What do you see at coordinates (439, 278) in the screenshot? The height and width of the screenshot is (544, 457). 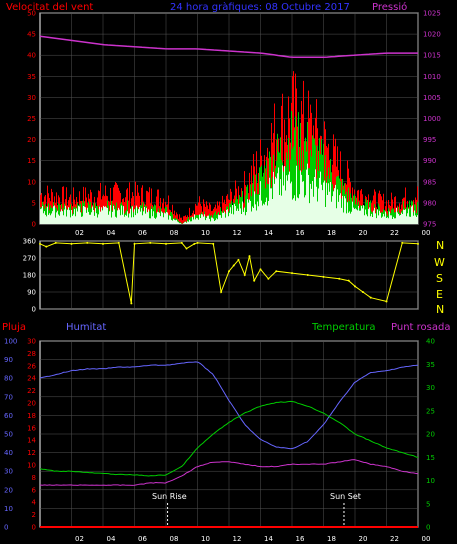 I see `direction-letter: S` at bounding box center [439, 278].